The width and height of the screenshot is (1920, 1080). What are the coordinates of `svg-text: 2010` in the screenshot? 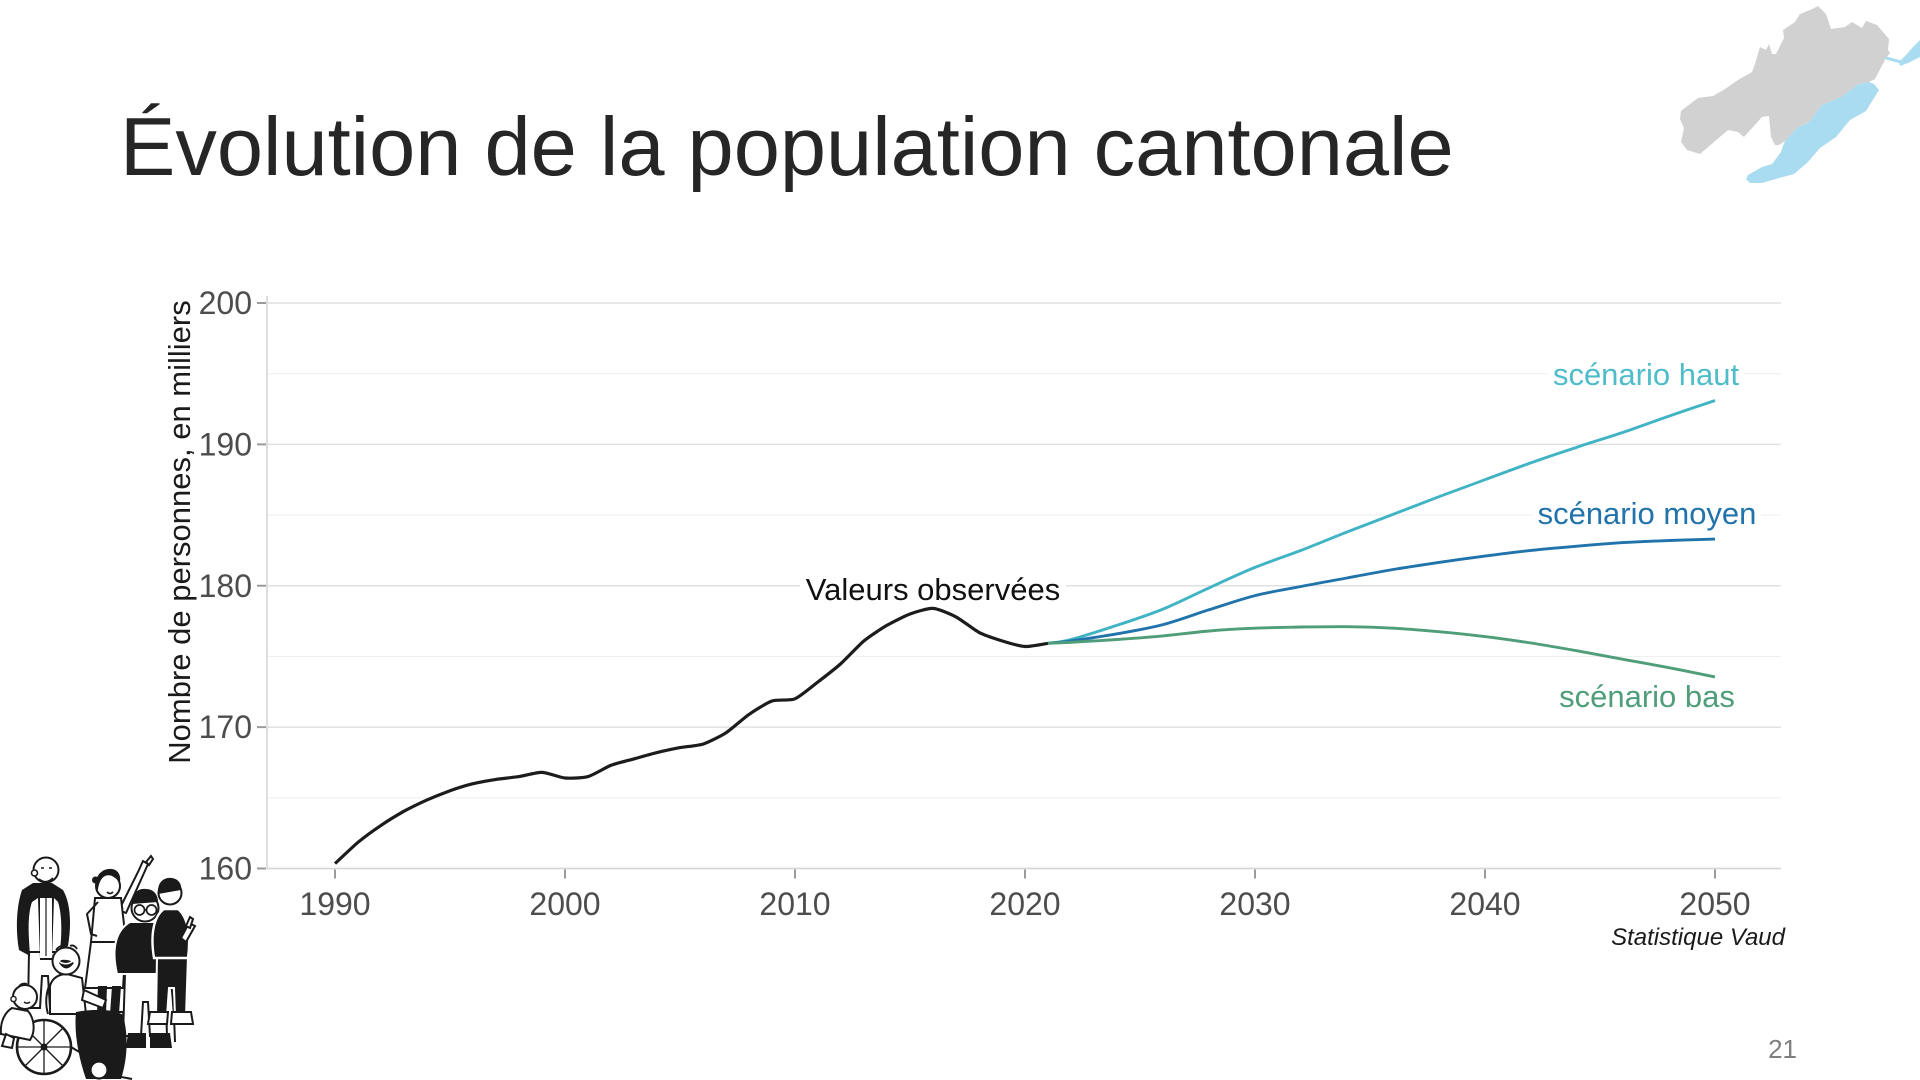 It's located at (794, 904).